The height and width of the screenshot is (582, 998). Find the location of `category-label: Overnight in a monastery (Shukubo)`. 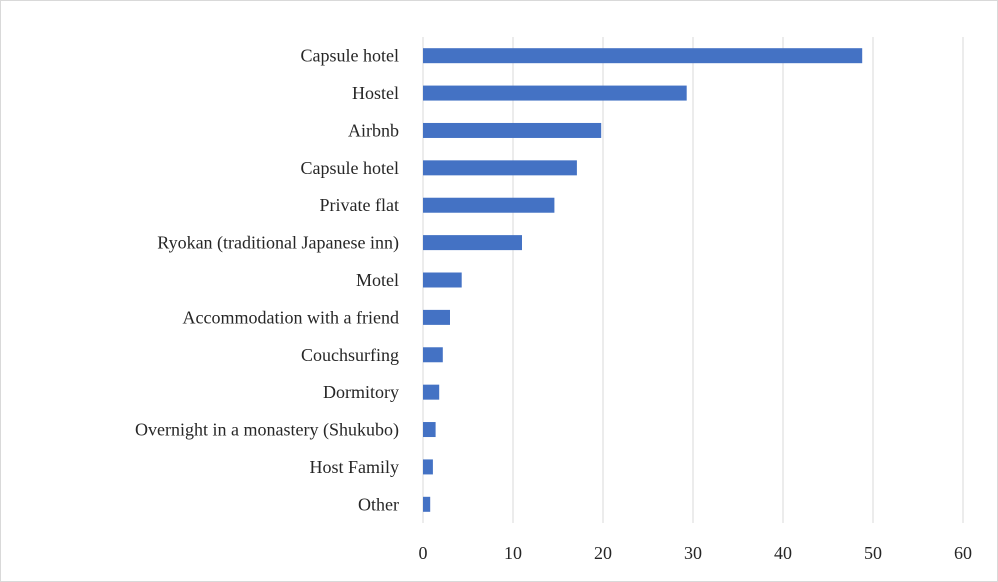

category-label: Overnight in a monastery (Shukubo) is located at coordinates (267, 430).